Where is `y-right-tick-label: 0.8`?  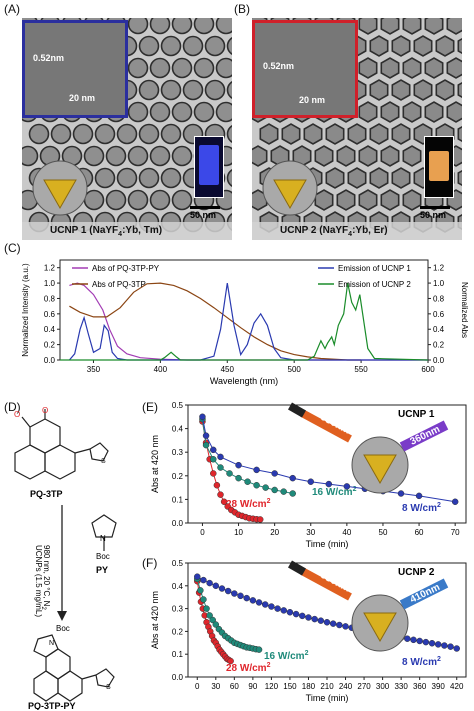
y-right-tick-label: 0.8 is located at coordinates (439, 298).